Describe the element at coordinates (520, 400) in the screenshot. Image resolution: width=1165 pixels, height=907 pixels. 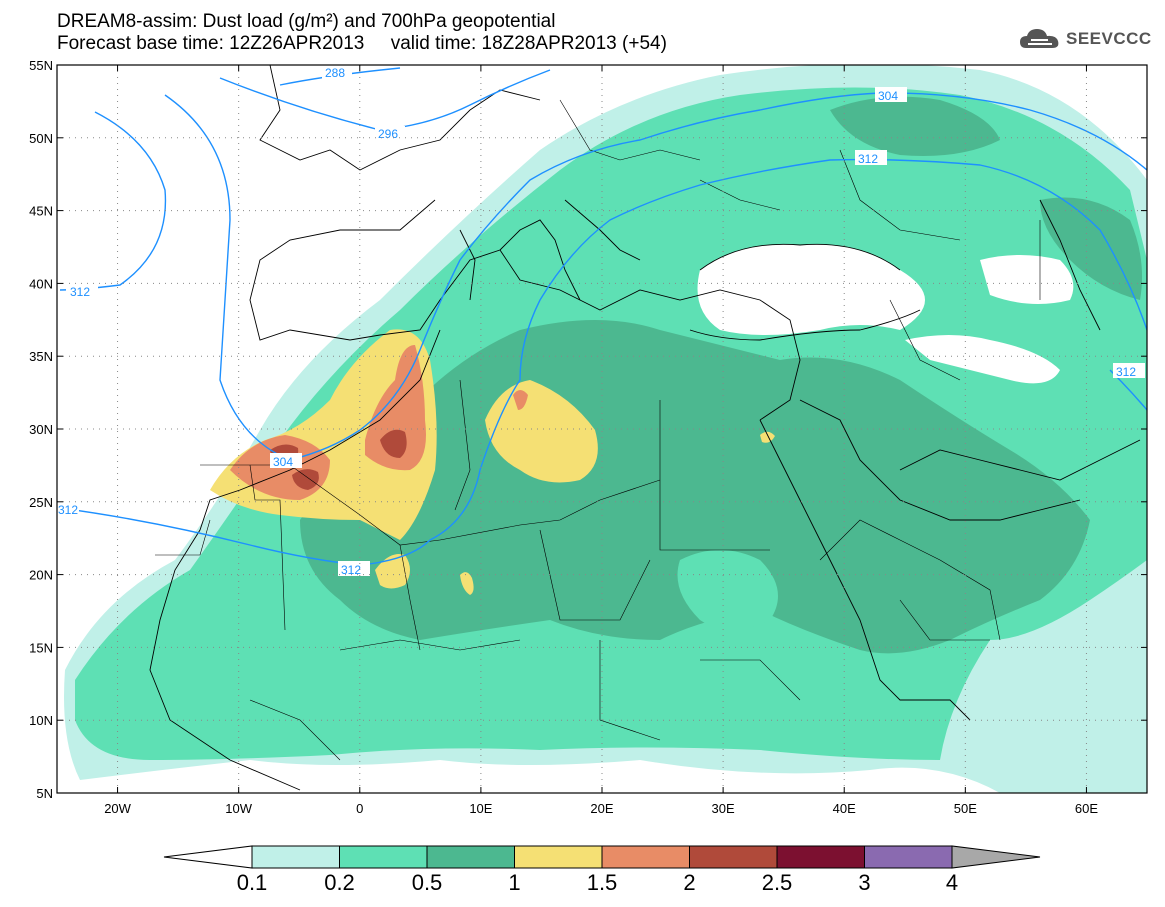
I see `dust-level-1.5-c` at that location.